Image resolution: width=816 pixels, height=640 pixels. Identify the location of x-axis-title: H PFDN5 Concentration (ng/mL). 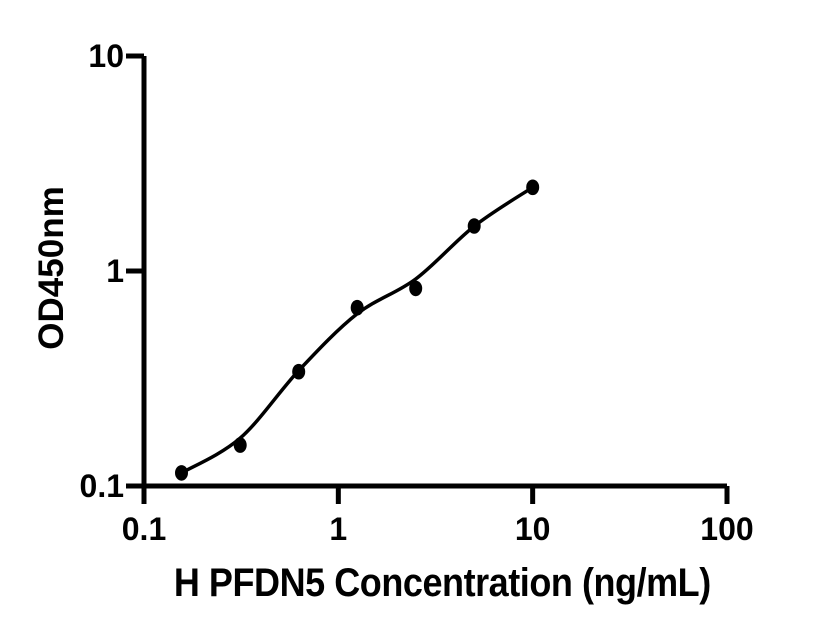
(435, 583).